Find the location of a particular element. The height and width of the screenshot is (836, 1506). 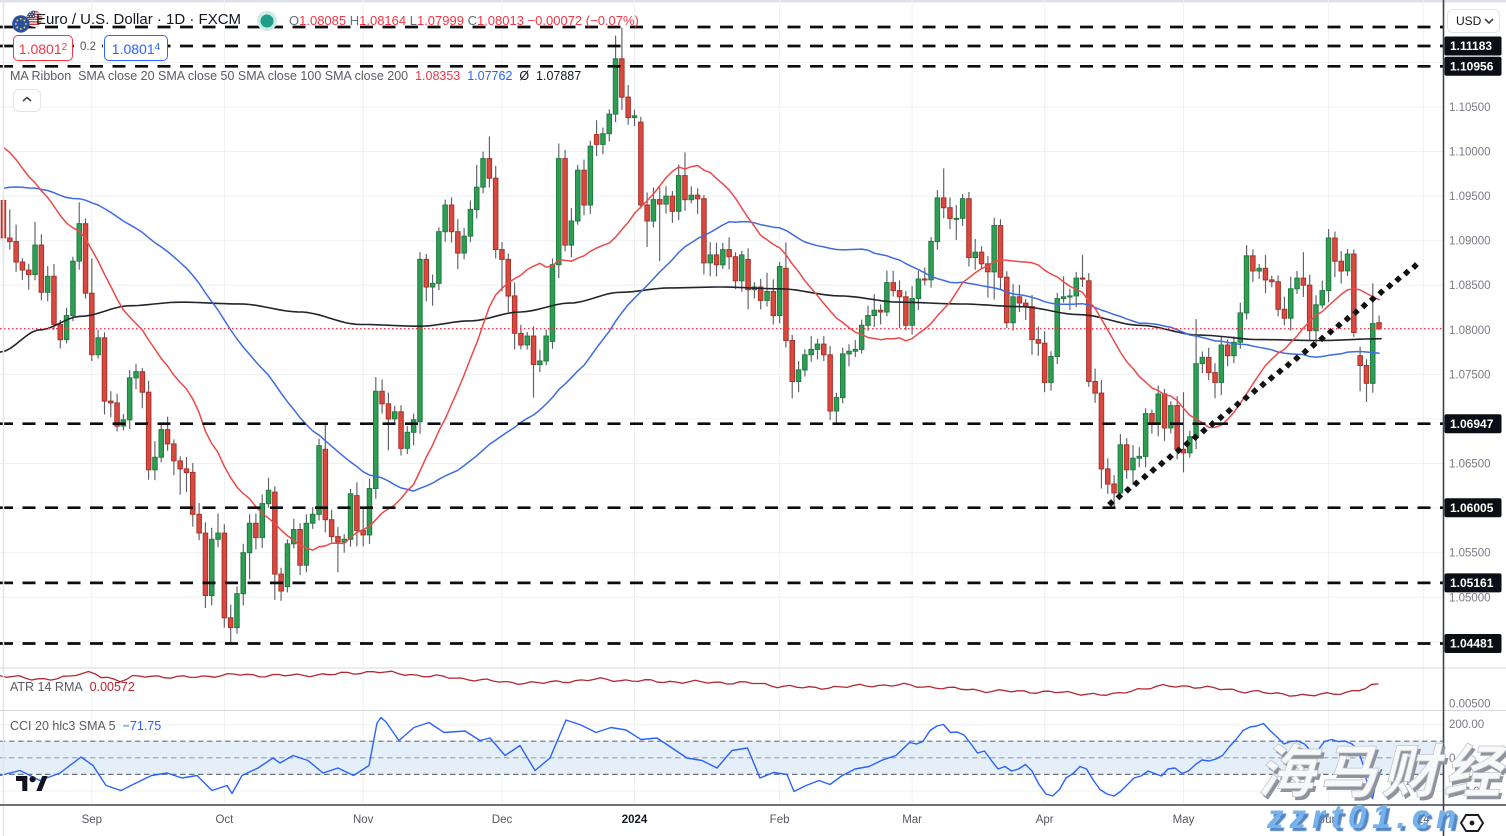

svg-text: Apr is located at coordinates (1045, 820).